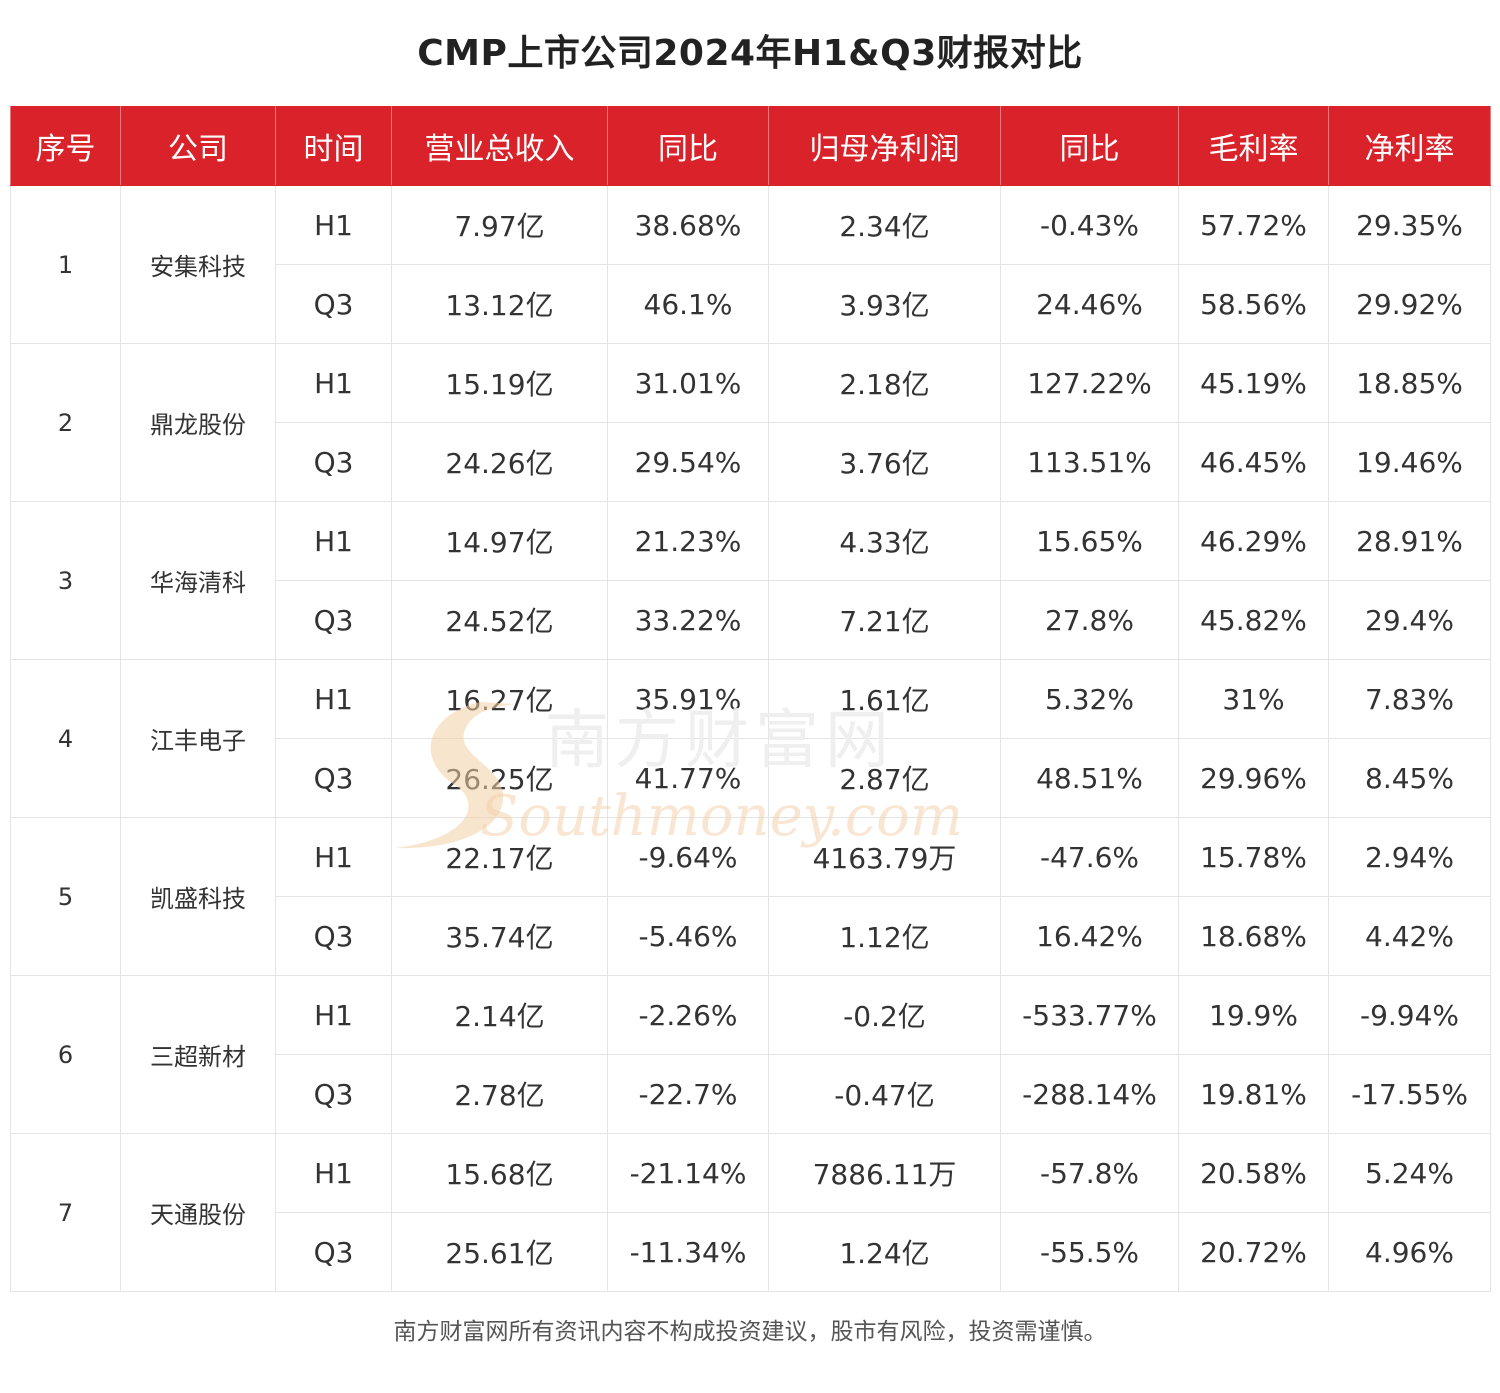  I want to click on company-cell: 鼎龙股份, so click(198, 422).